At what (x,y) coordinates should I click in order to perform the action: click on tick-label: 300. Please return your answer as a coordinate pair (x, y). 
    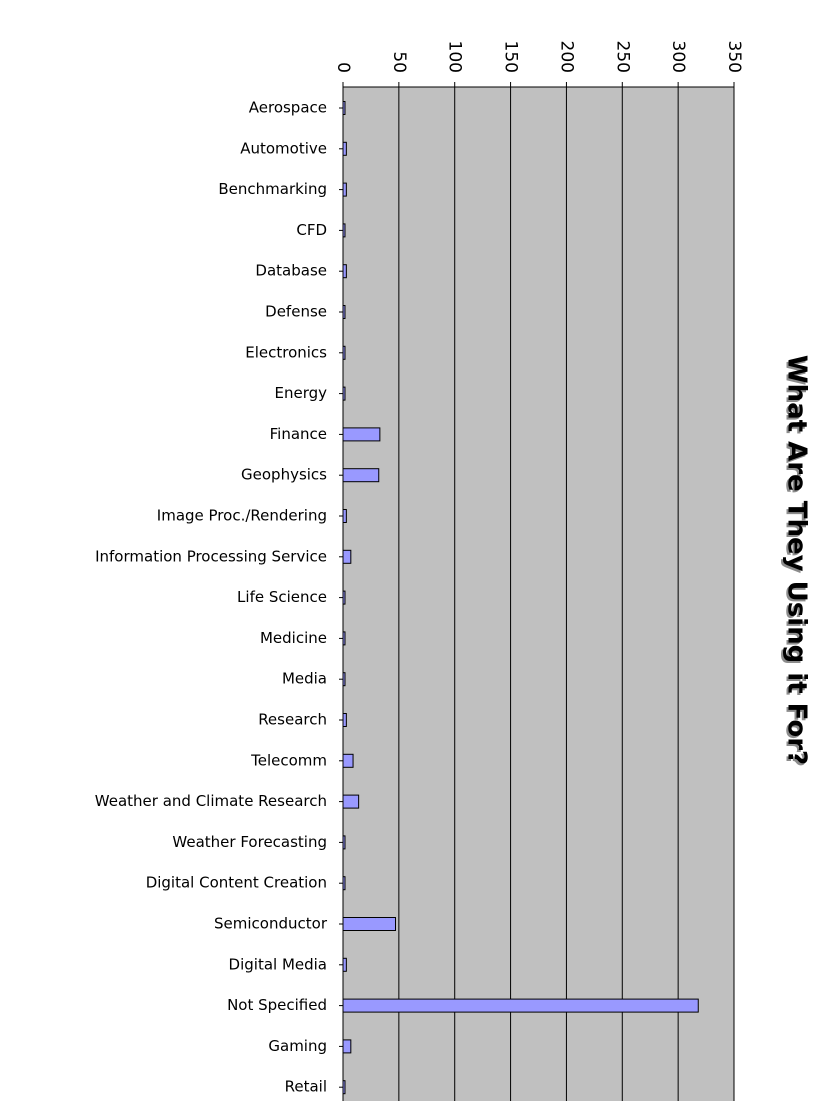
    Looking at the image, I should click on (678, 57).